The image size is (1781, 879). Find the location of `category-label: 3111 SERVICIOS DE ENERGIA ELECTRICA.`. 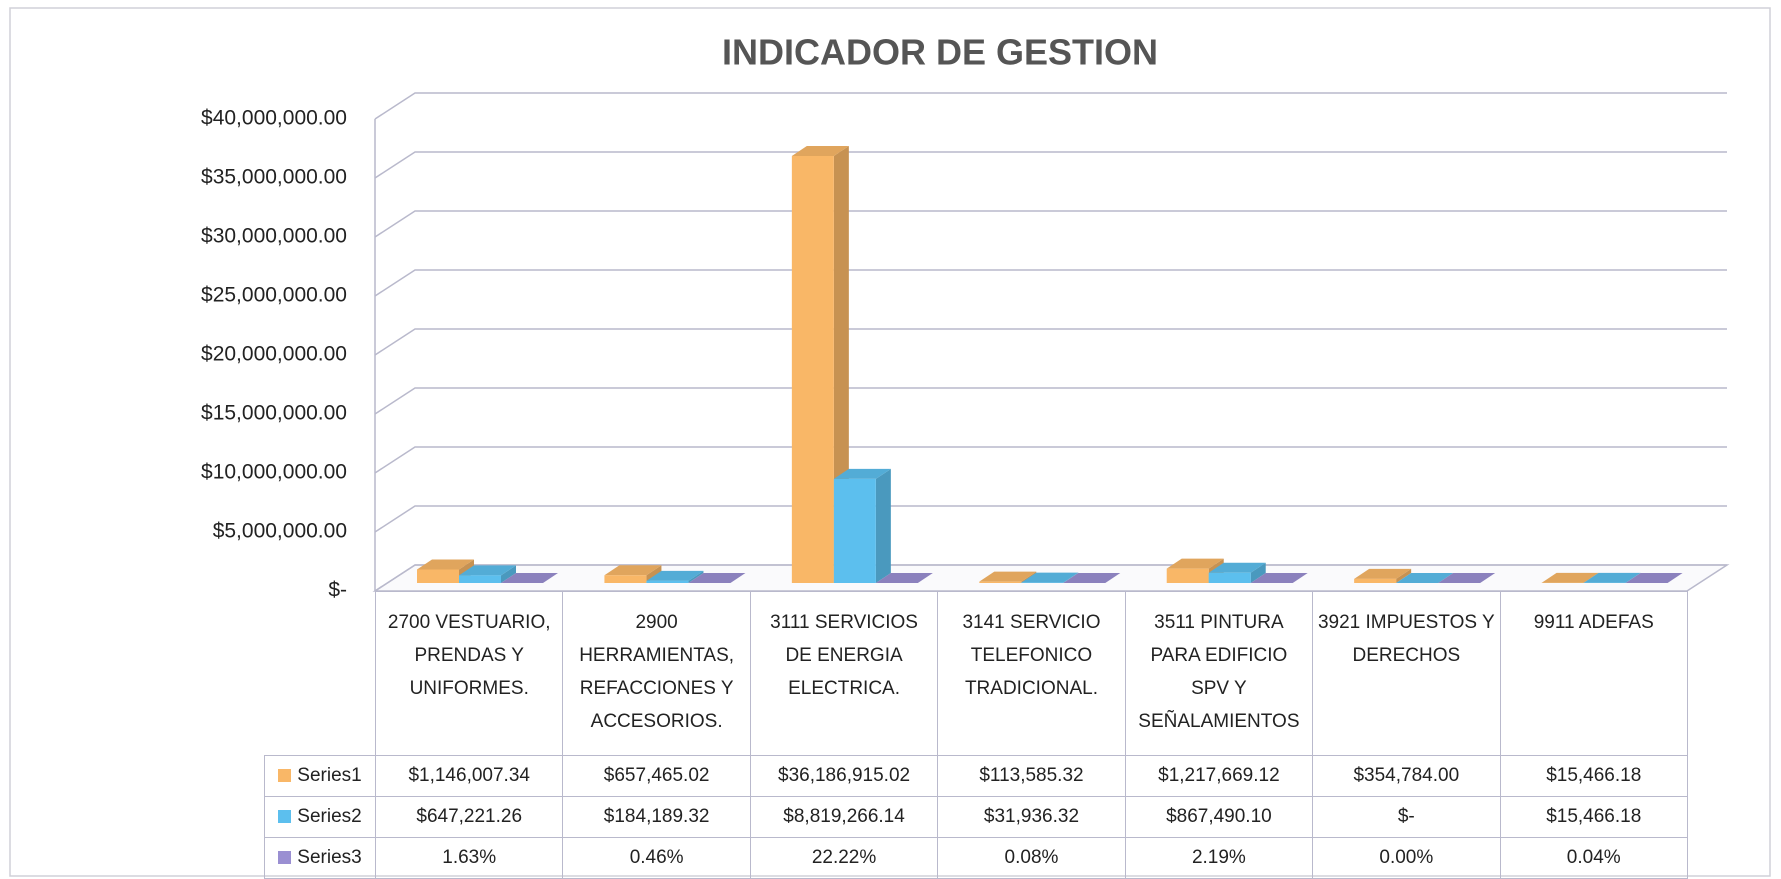

category-label: 3111 SERVICIOS DE ENERGIA ELECTRICA. is located at coordinates (844, 673).